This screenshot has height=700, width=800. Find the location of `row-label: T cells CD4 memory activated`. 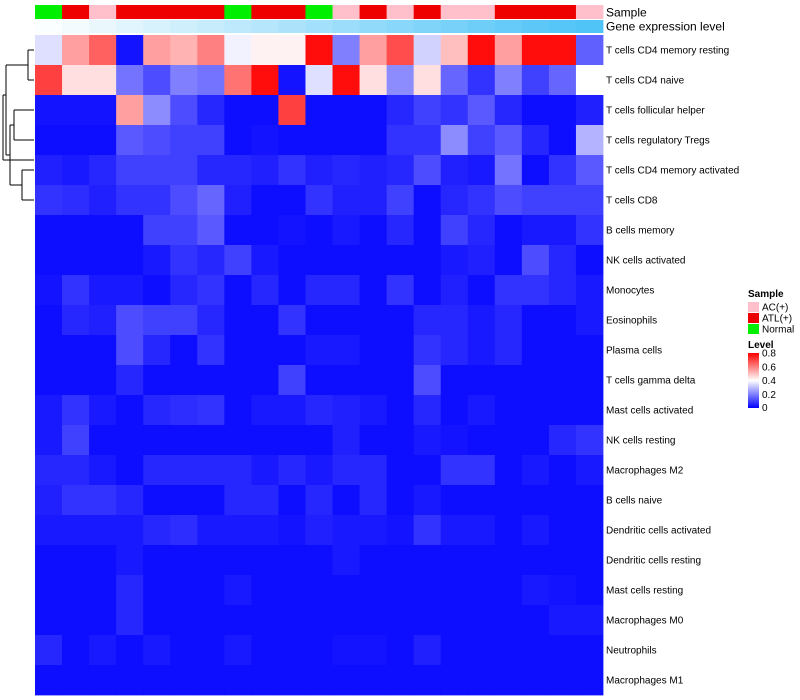

row-label: T cells CD4 memory activated is located at coordinates (672, 171).